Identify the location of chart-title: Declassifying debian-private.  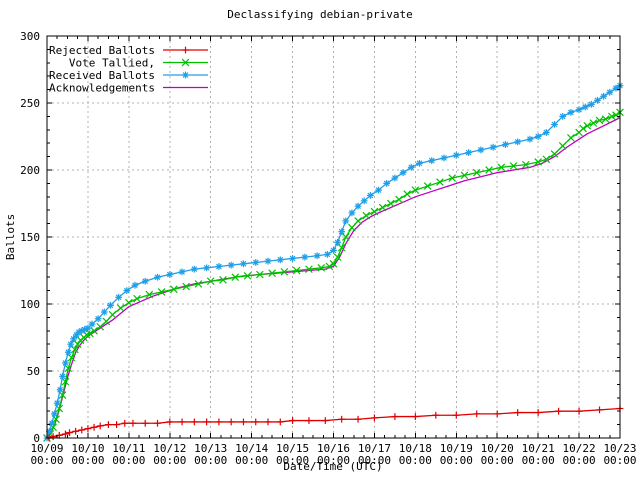
(319, 14).